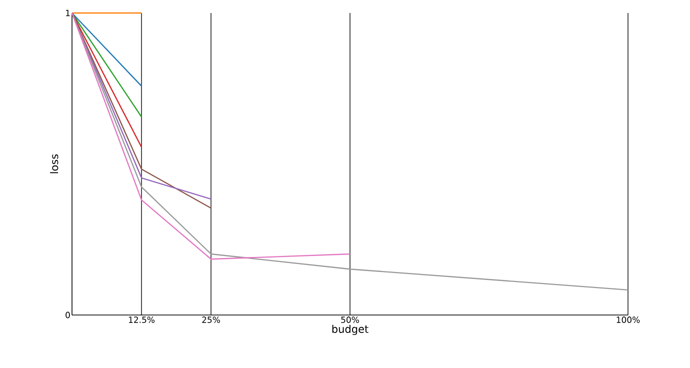 The width and height of the screenshot is (690, 368). What do you see at coordinates (68, 13) in the screenshot?
I see `y-tick-label: 1` at bounding box center [68, 13].